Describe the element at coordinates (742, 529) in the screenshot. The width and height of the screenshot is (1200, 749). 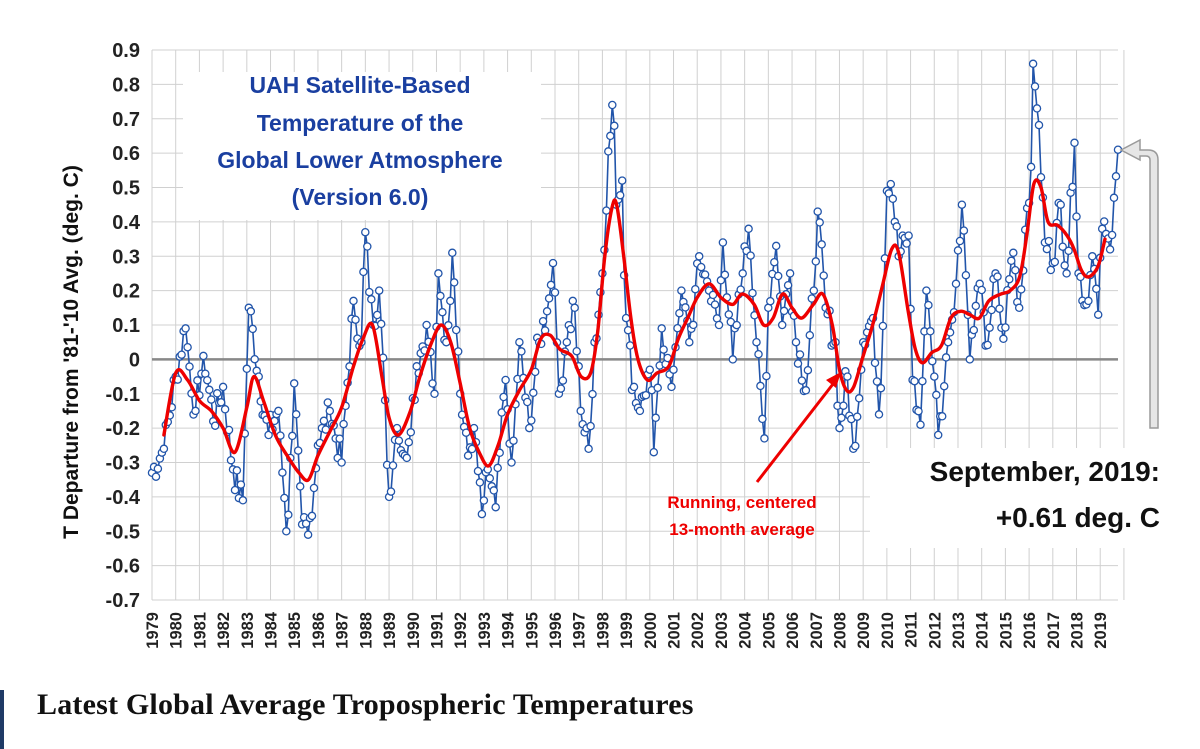
I see `running-average-line-2: 13-month average` at that location.